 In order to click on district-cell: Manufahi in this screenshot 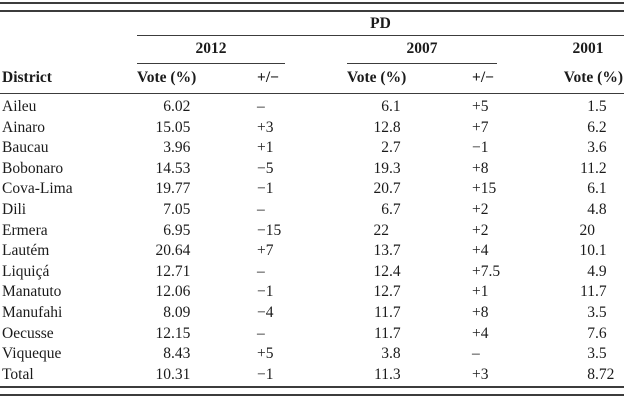, I will do `click(32, 312)`.